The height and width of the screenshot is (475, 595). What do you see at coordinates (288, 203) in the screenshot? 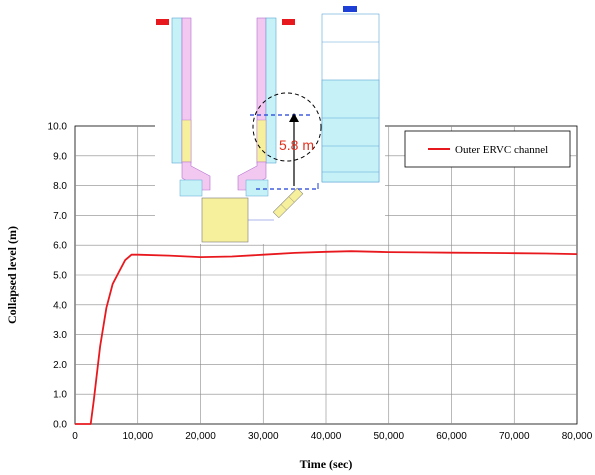
I see `diagonal-pipe` at bounding box center [288, 203].